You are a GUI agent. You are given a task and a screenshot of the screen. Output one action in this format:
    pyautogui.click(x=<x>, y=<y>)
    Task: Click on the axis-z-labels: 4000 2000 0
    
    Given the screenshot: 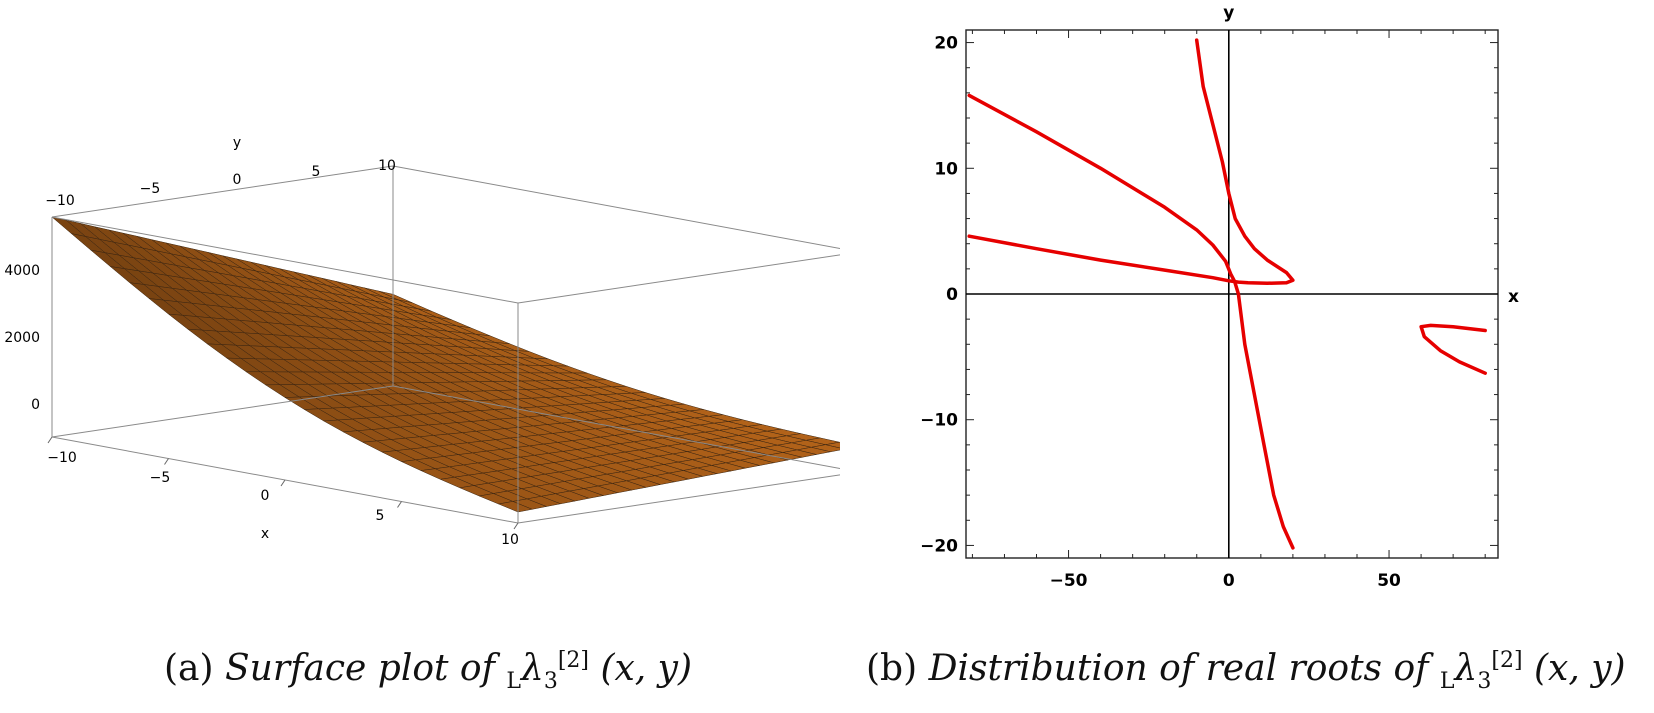 What is the action you would take?
    pyautogui.click(x=22, y=338)
    